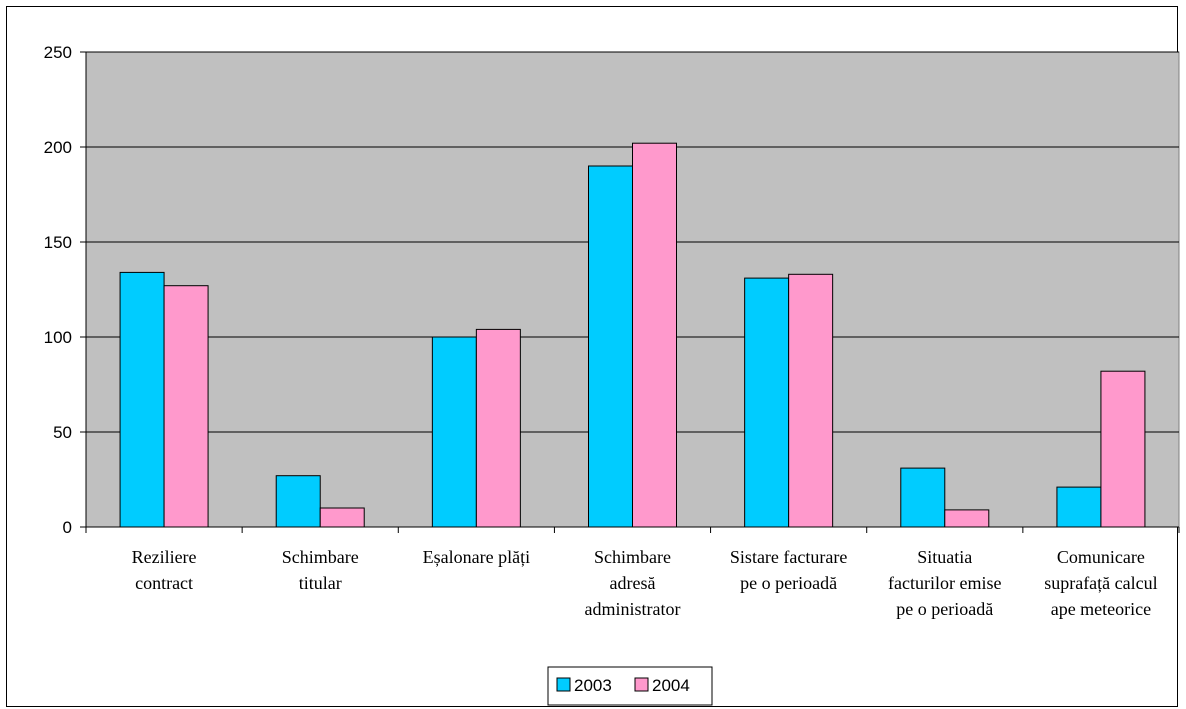  I want to click on category-label: adresă, so click(633, 583).